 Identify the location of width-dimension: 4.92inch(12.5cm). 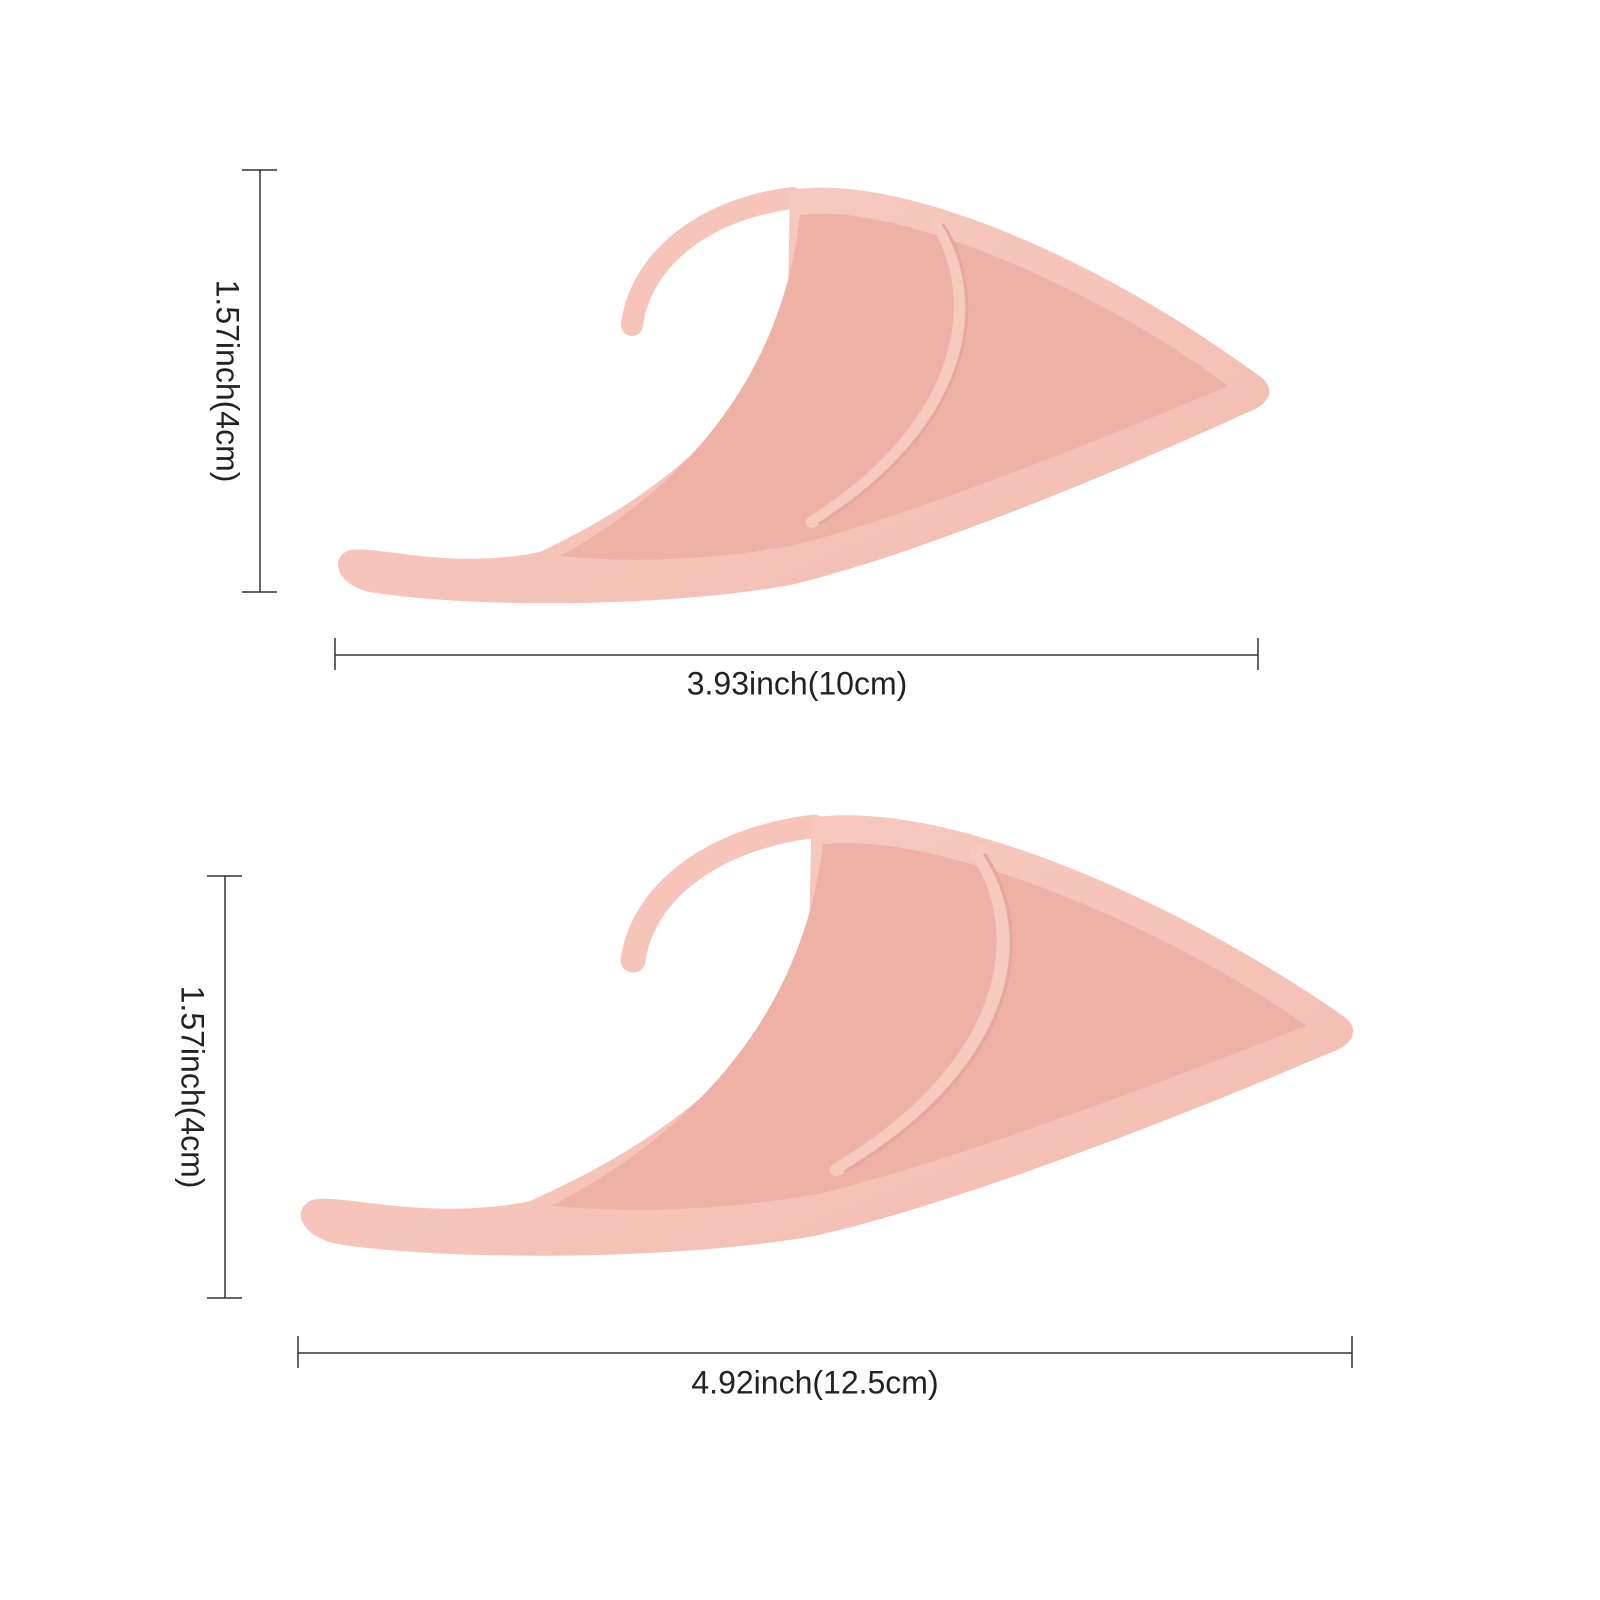
(825, 1368).